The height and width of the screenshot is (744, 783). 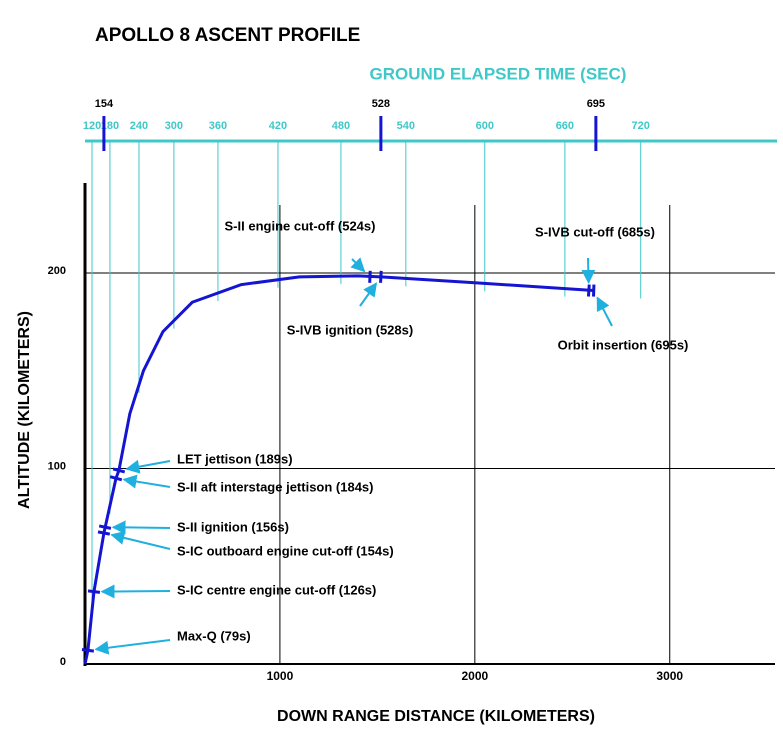 What do you see at coordinates (233, 526) in the screenshot?
I see `event-label: S-II ignition (156s)` at bounding box center [233, 526].